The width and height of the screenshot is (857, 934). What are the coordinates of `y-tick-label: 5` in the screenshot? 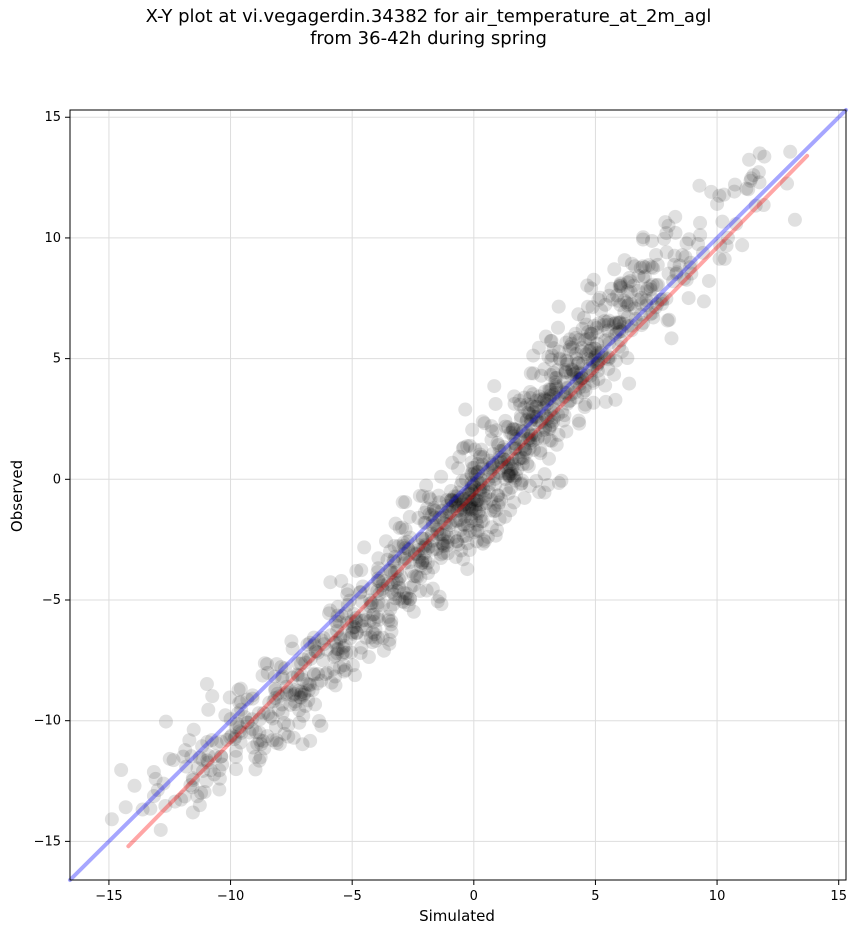 It's located at (57, 359).